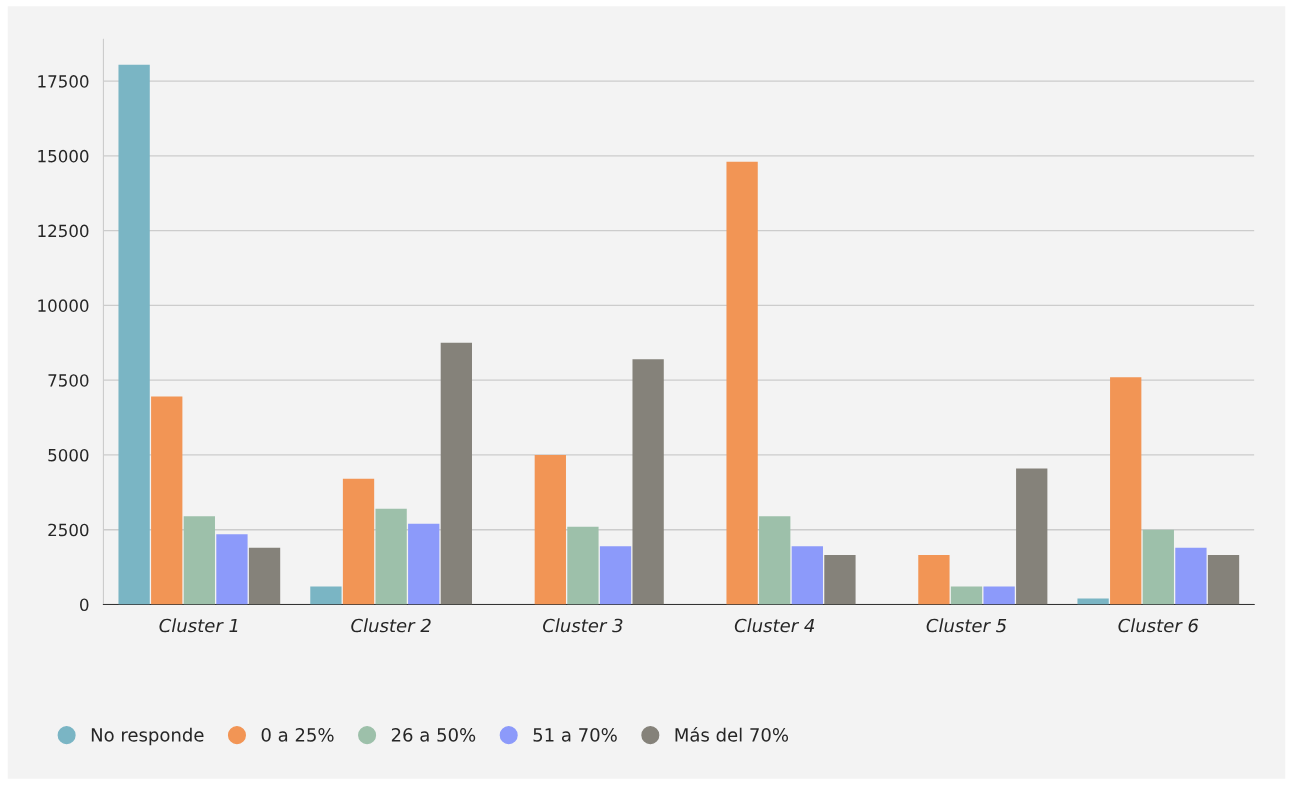  I want to click on y-tick-label: 5000, so click(68, 455).